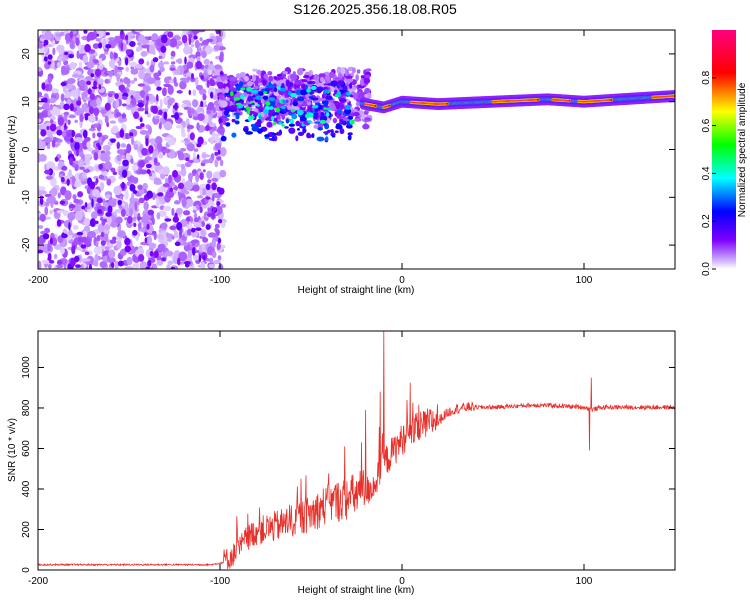 This screenshot has height=600, width=750. What do you see at coordinates (375, 9) in the screenshot?
I see `figure-title: S126.2025.356.18.08.R05` at bounding box center [375, 9].